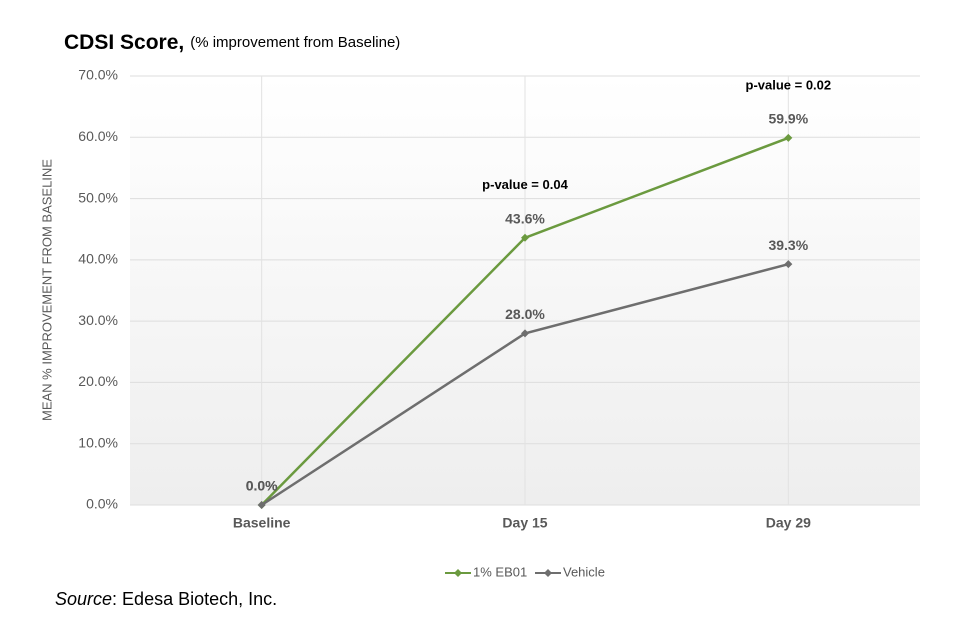 This screenshot has width=958, height=624. I want to click on source: Source: Edesa Biotech, Inc., so click(166, 599).